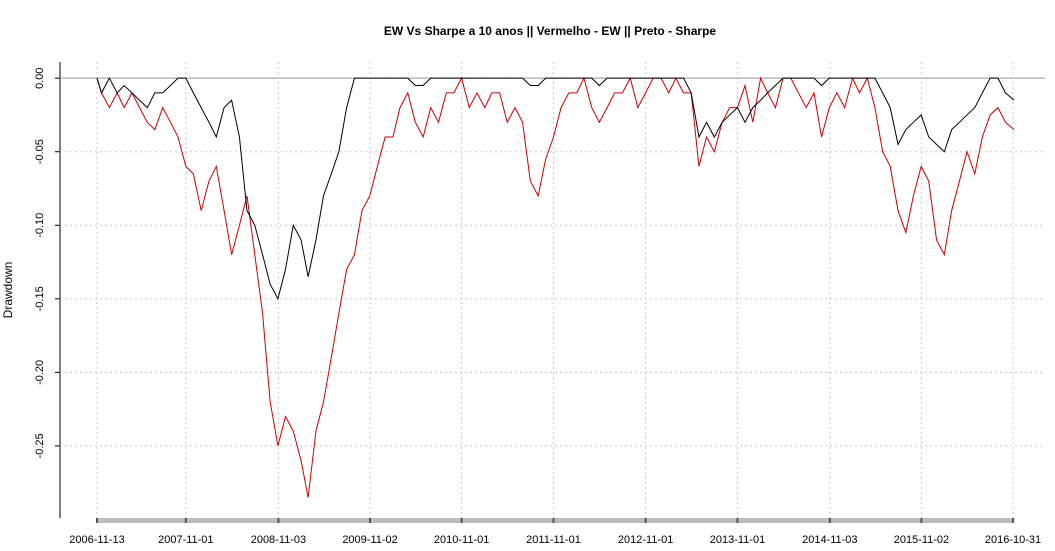 The image size is (1055, 551). Describe the element at coordinates (40, 77) in the screenshot. I see `y-tick-label: 0.00` at that location.